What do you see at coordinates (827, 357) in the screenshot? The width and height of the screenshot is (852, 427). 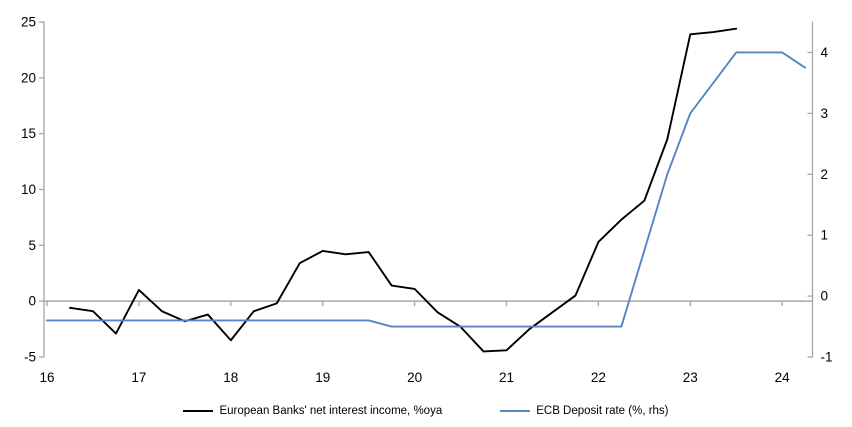 I see `right-axis-tick-label: -1` at bounding box center [827, 357].